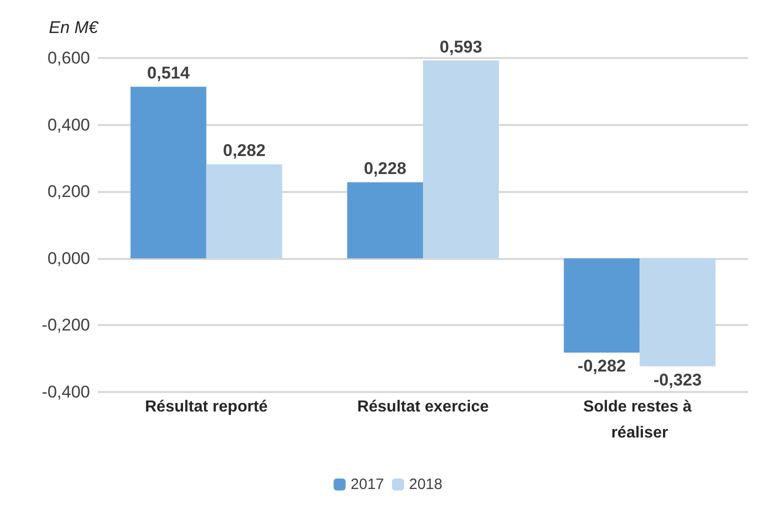 Image resolution: width=776 pixels, height=510 pixels. Describe the element at coordinates (244, 150) in the screenshot. I see `data-label: 0,282` at that location.